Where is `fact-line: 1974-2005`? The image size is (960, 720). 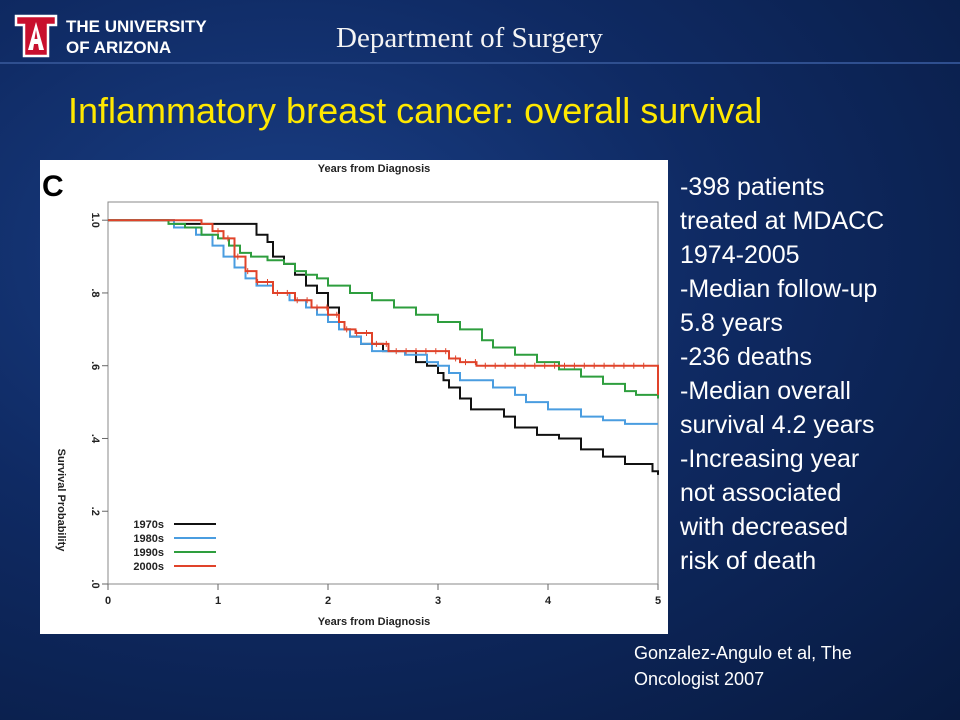 fact-line: 1974-2005 is located at coordinates (740, 255).